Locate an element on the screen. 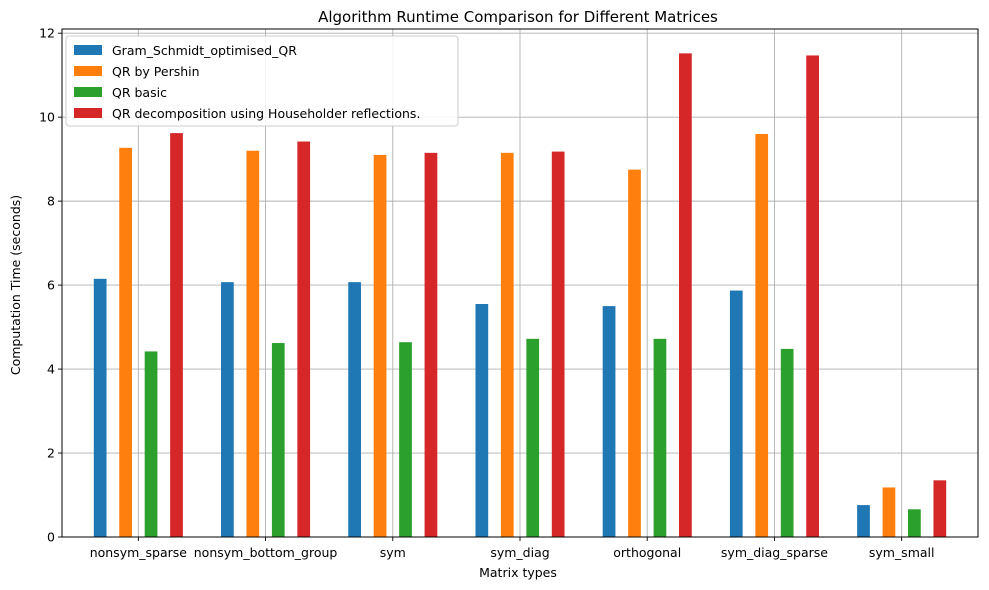 Image resolution: width=989 pixels, height=590 pixels. y-tick-label: 10 is located at coordinates (47, 117).